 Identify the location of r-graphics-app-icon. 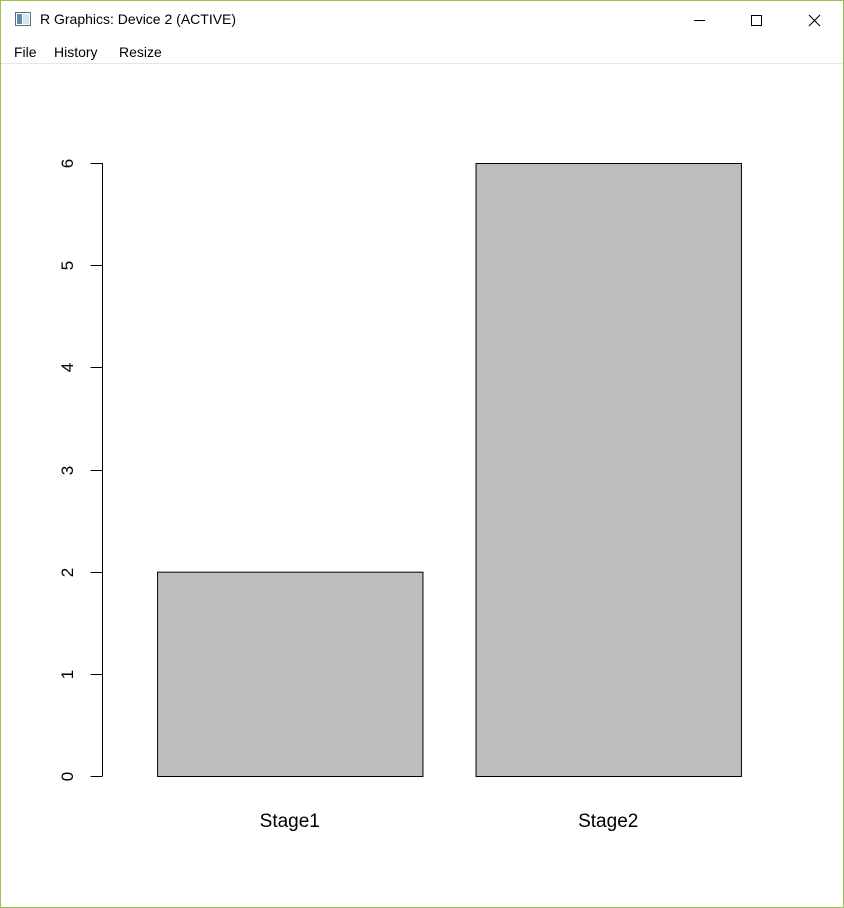
(23, 19).